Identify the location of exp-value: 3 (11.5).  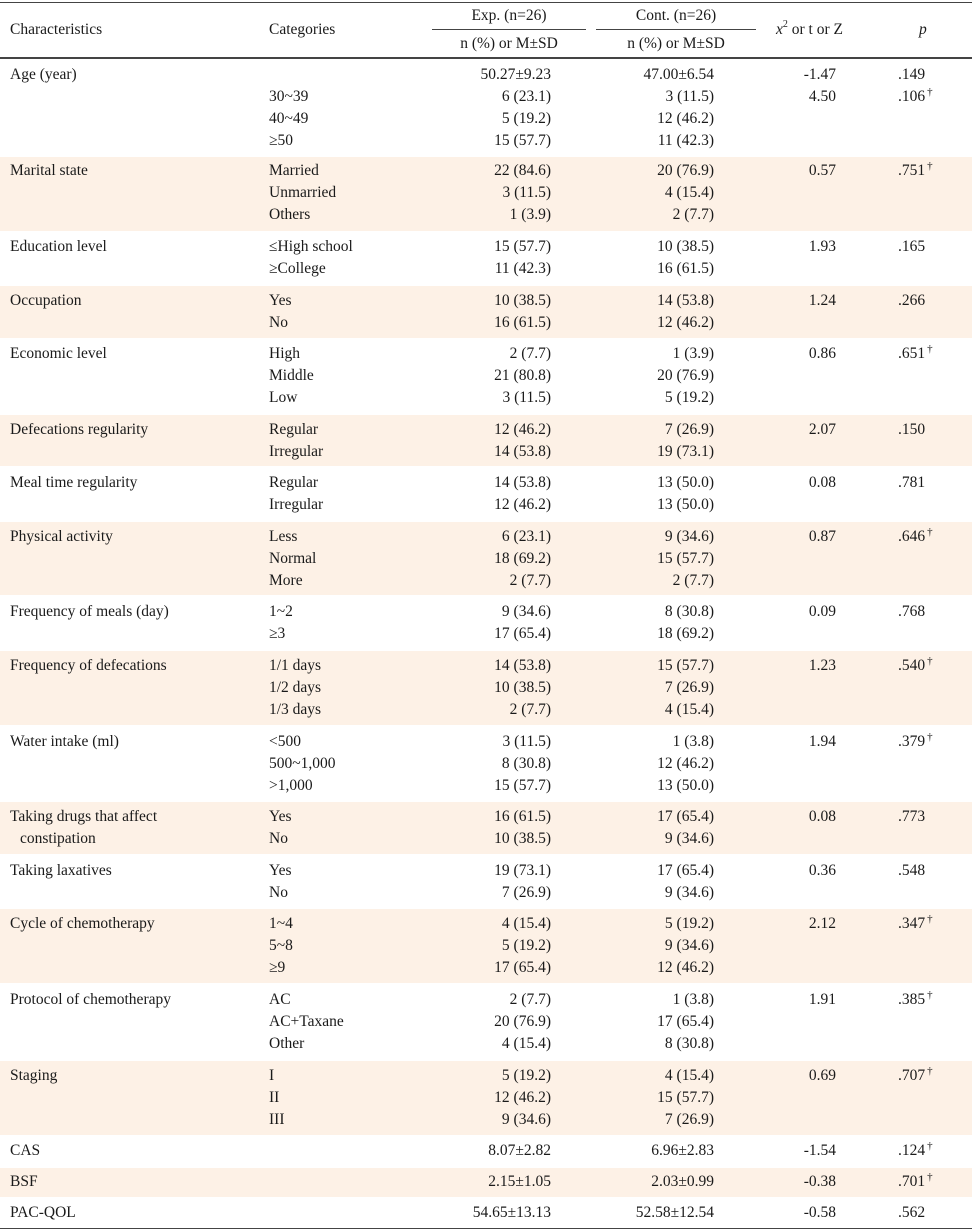
(527, 192).